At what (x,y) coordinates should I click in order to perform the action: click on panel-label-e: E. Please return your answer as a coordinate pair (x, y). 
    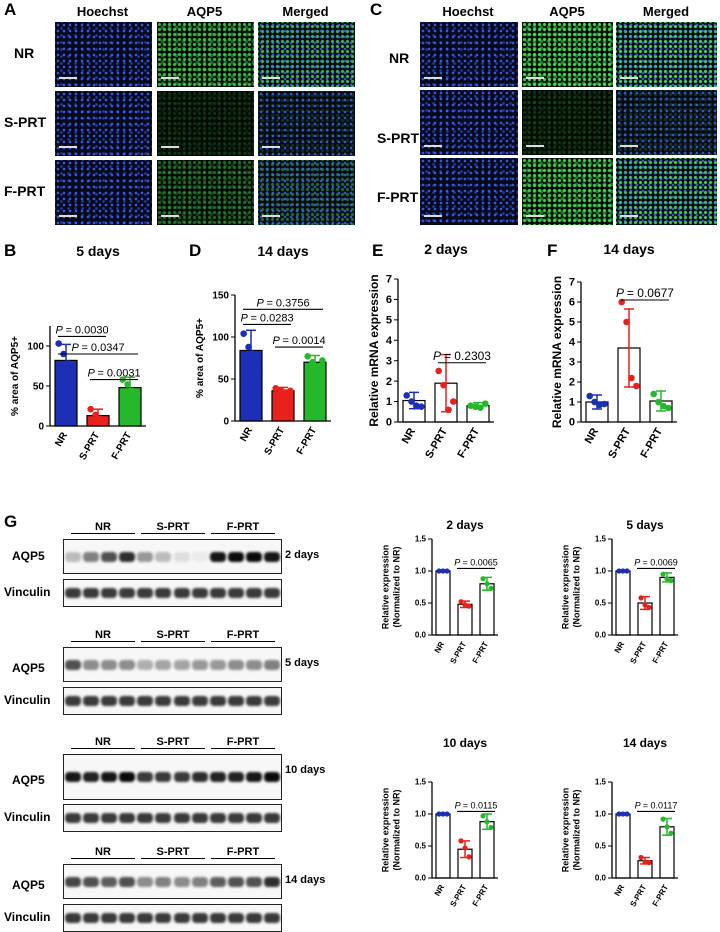
    Looking at the image, I should click on (377, 250).